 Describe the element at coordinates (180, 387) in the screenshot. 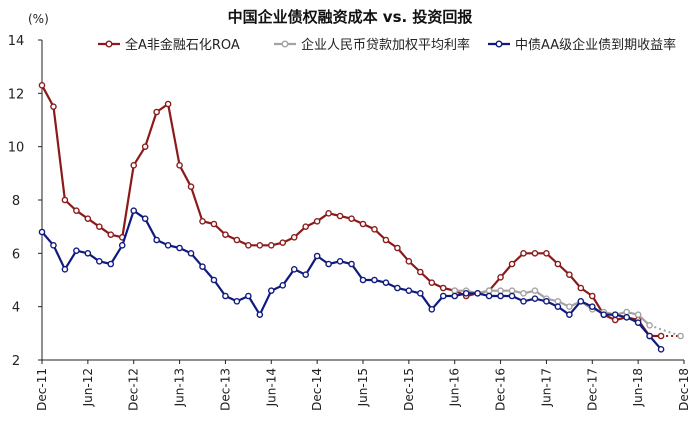

I see `x-tick-label: Jun-13` at that location.